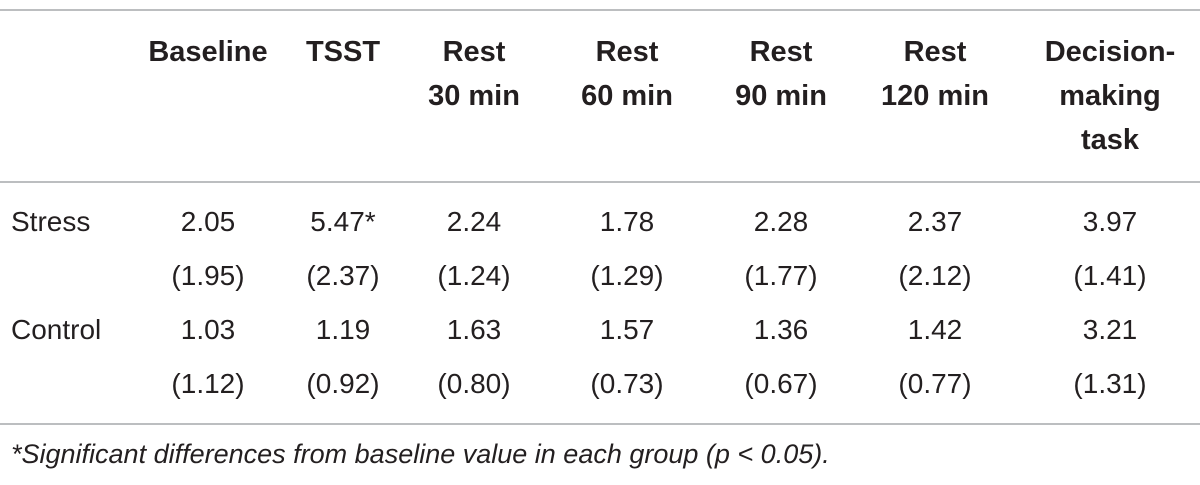 Image resolution: width=1200 pixels, height=485 pixels. Describe the element at coordinates (208, 329) in the screenshot. I see `control-baseline-mean: 1.03` at that location.